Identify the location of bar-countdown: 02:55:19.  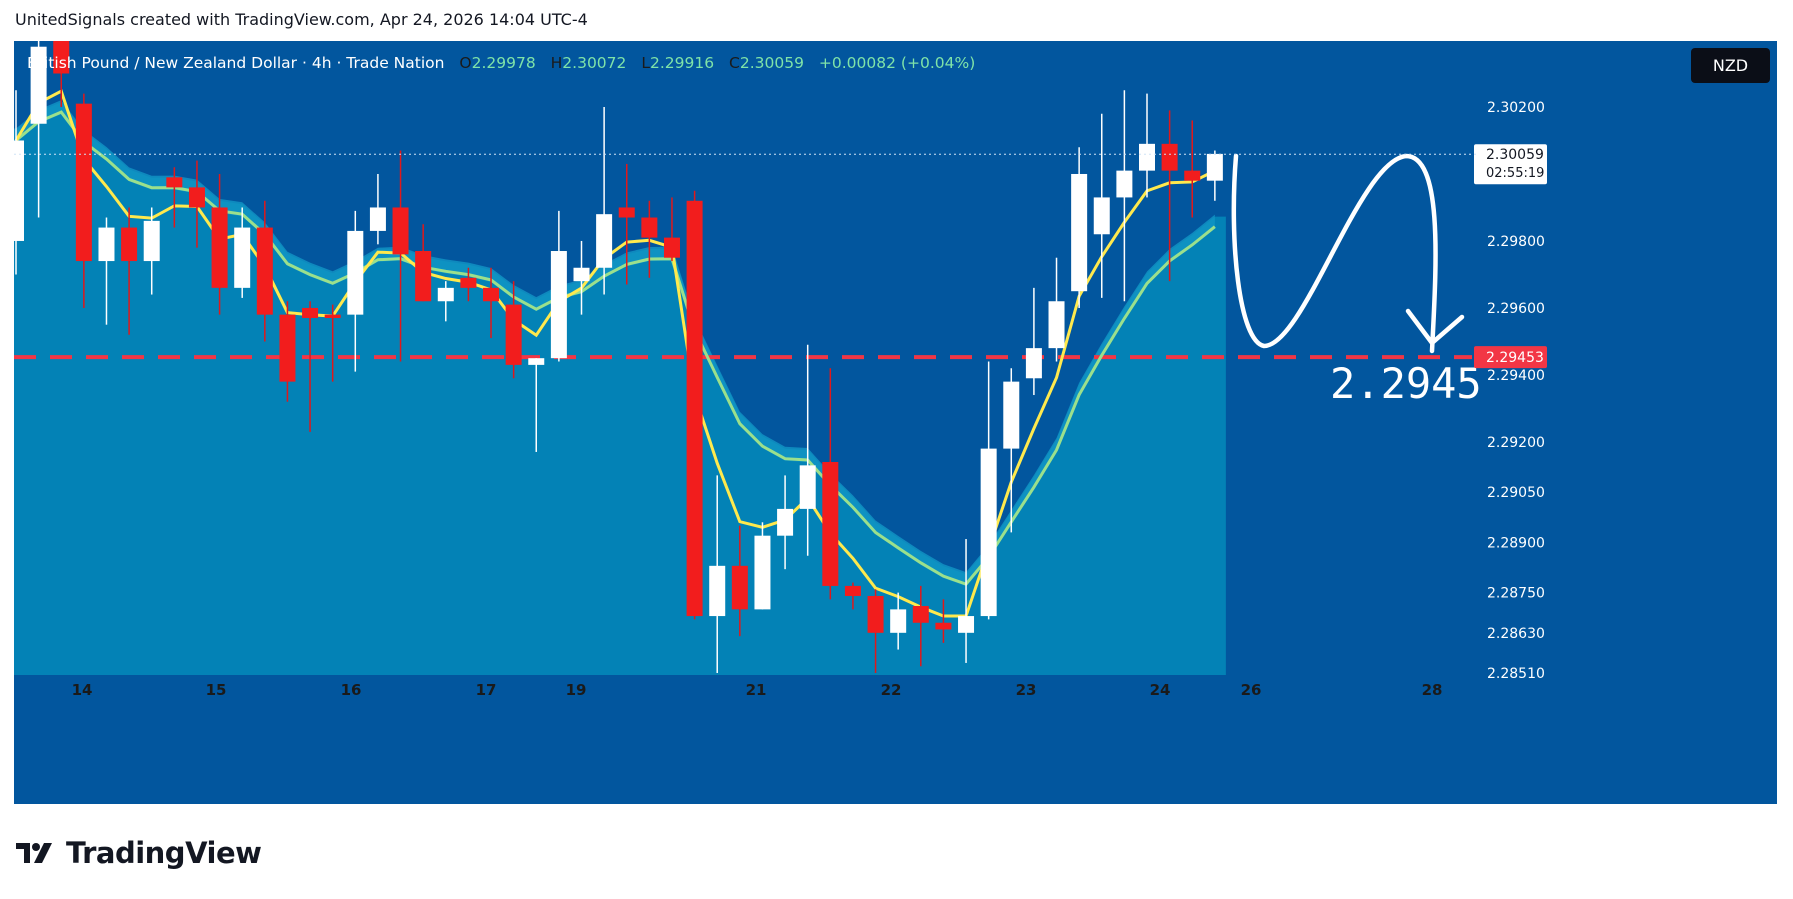
(1515, 173).